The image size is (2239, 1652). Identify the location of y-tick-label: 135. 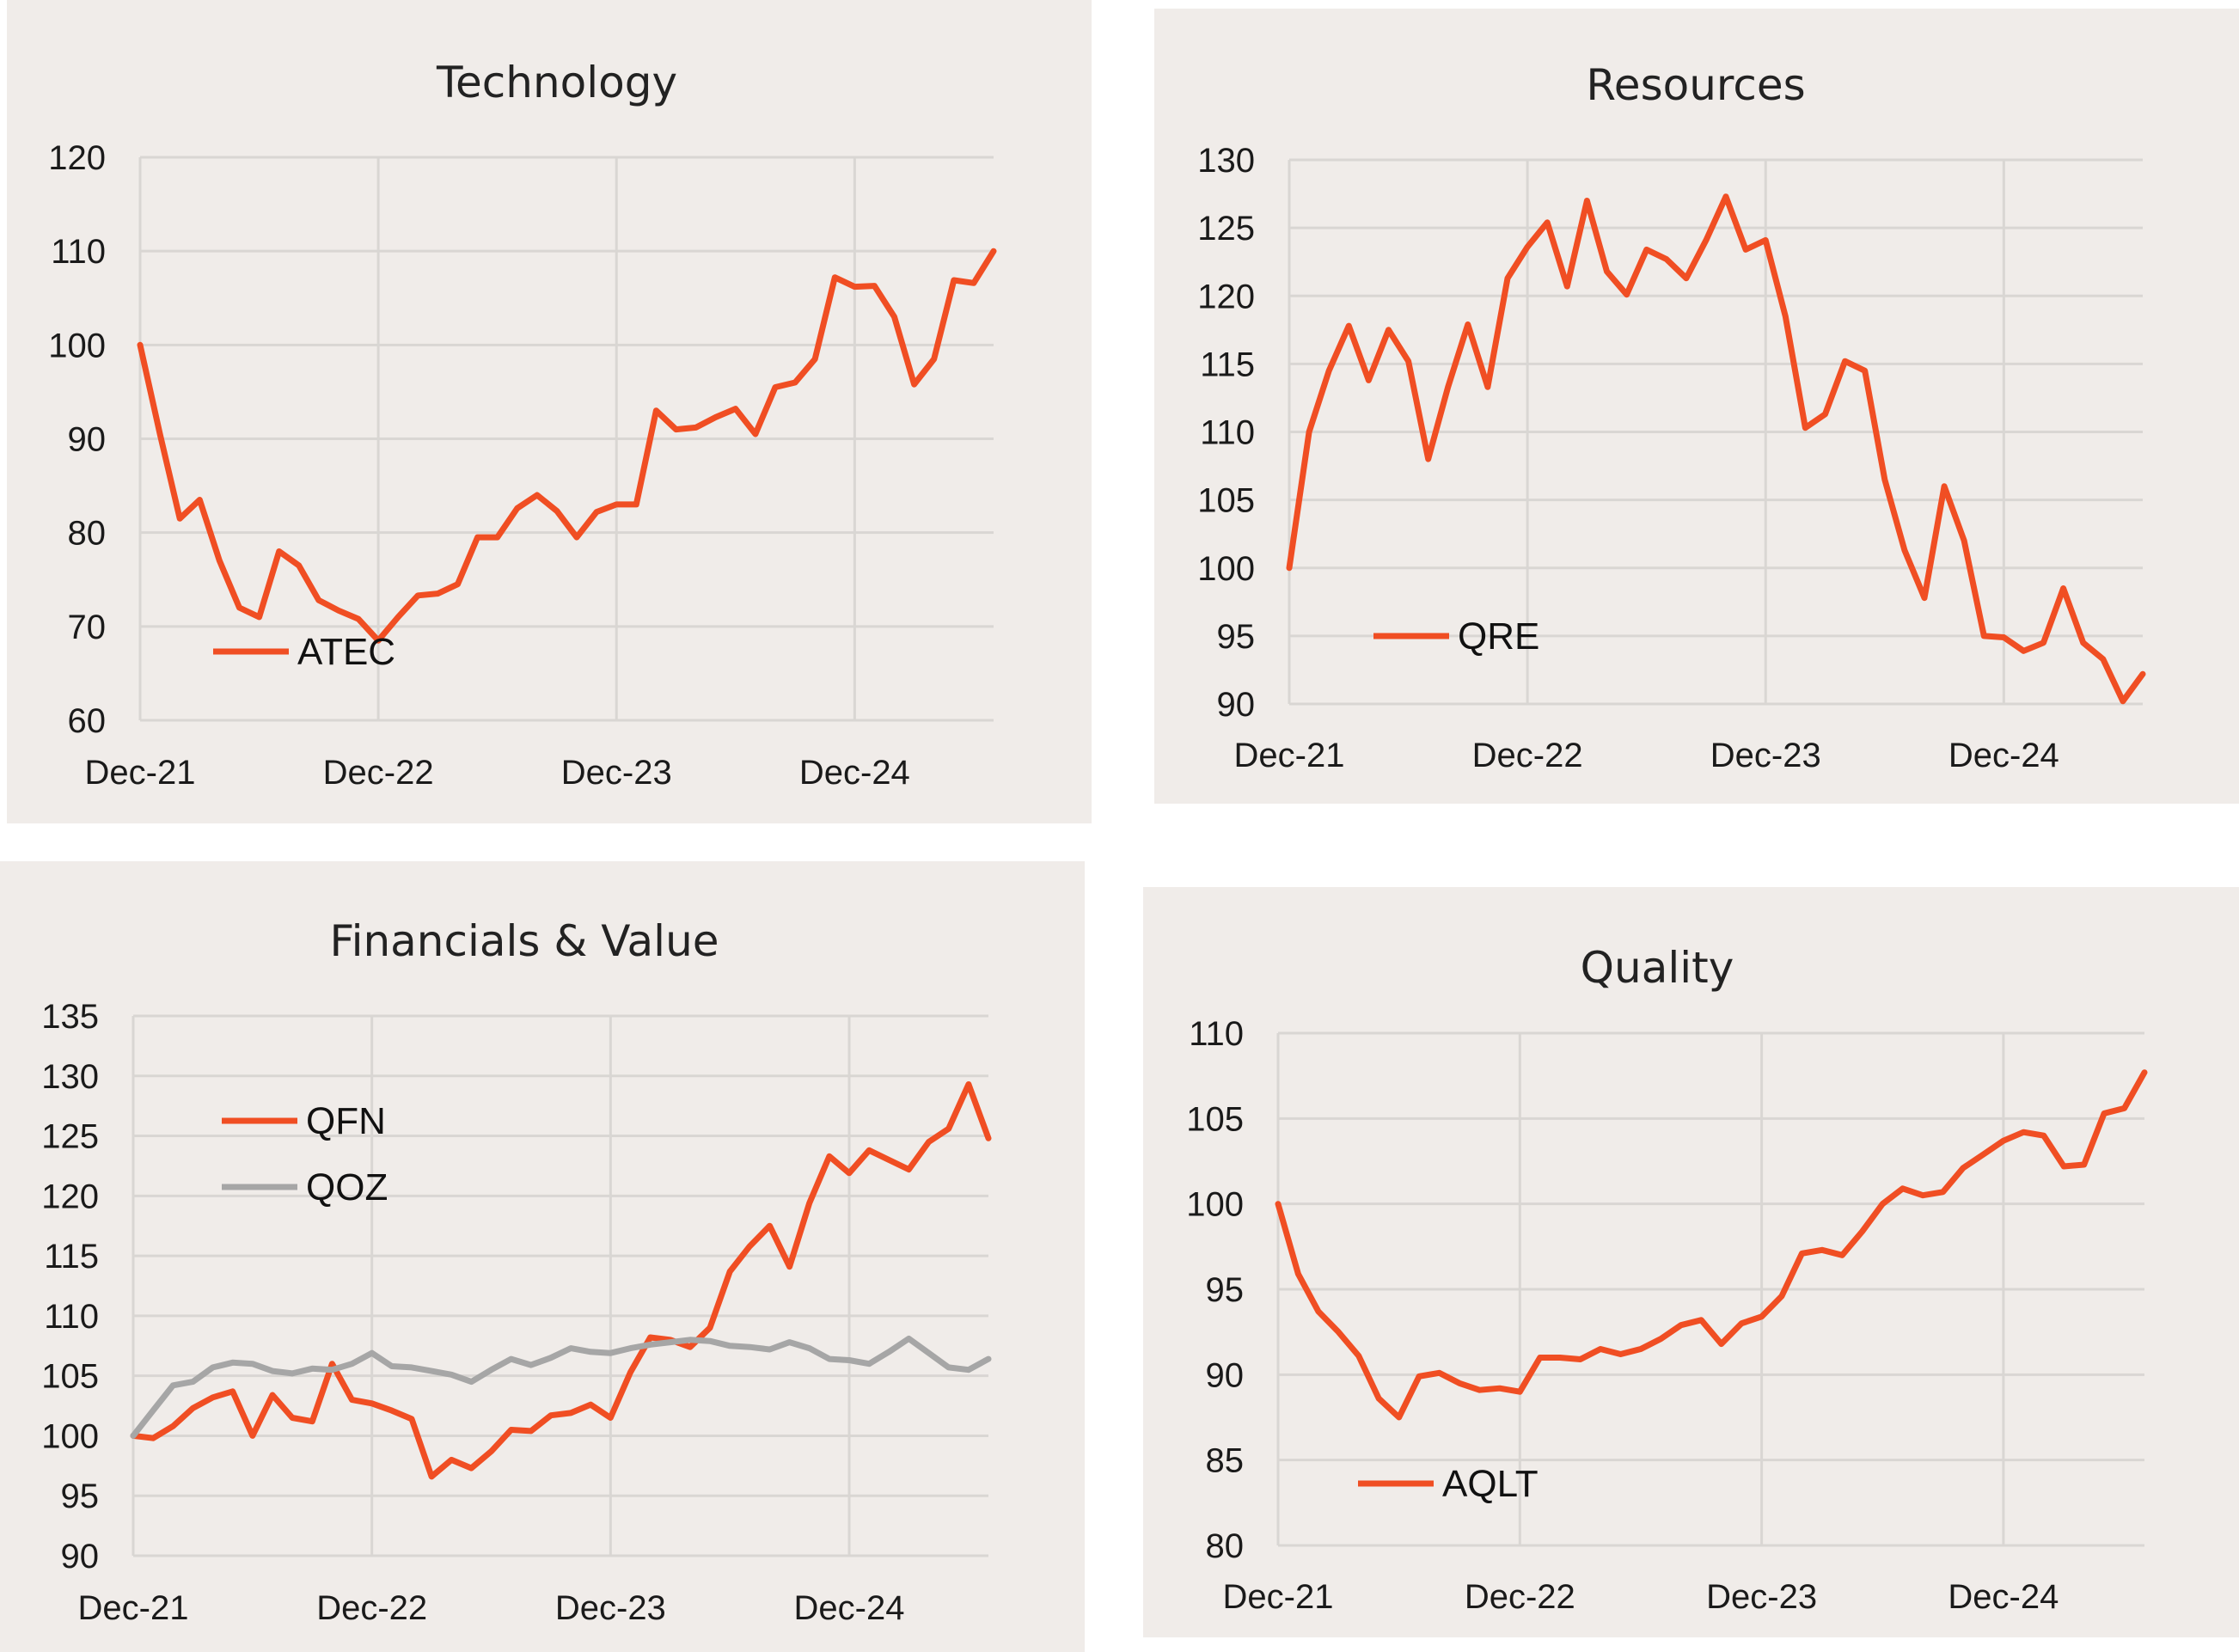
(70, 1017).